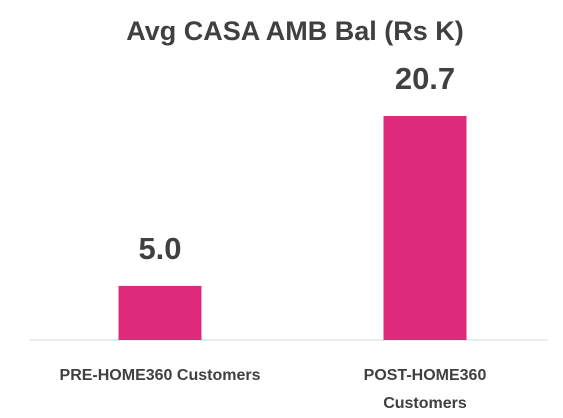 Image resolution: width=563 pixels, height=418 pixels. Describe the element at coordinates (425, 78) in the screenshot. I see `value-label: 20.7` at that location.